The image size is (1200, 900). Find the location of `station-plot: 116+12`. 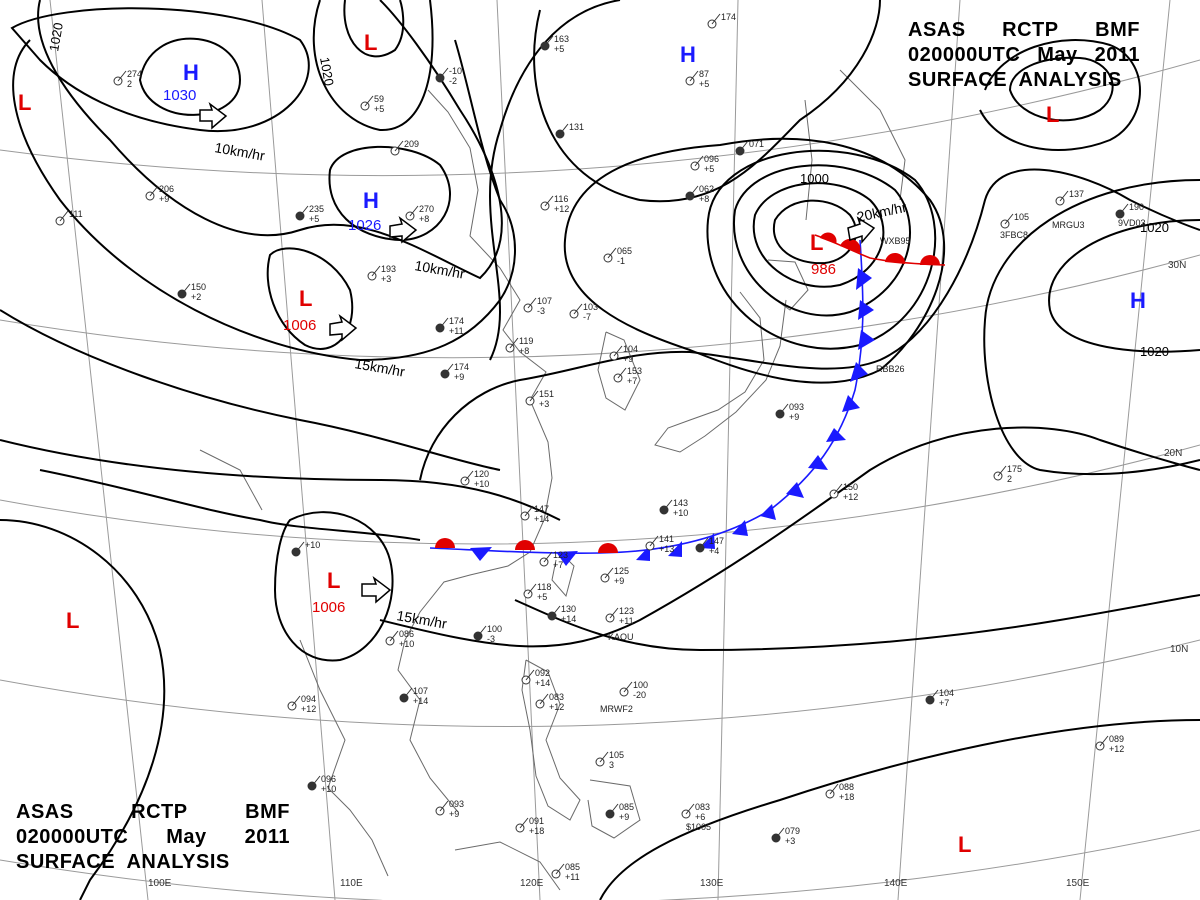

station-plot: 116+12 is located at coordinates (554, 204).